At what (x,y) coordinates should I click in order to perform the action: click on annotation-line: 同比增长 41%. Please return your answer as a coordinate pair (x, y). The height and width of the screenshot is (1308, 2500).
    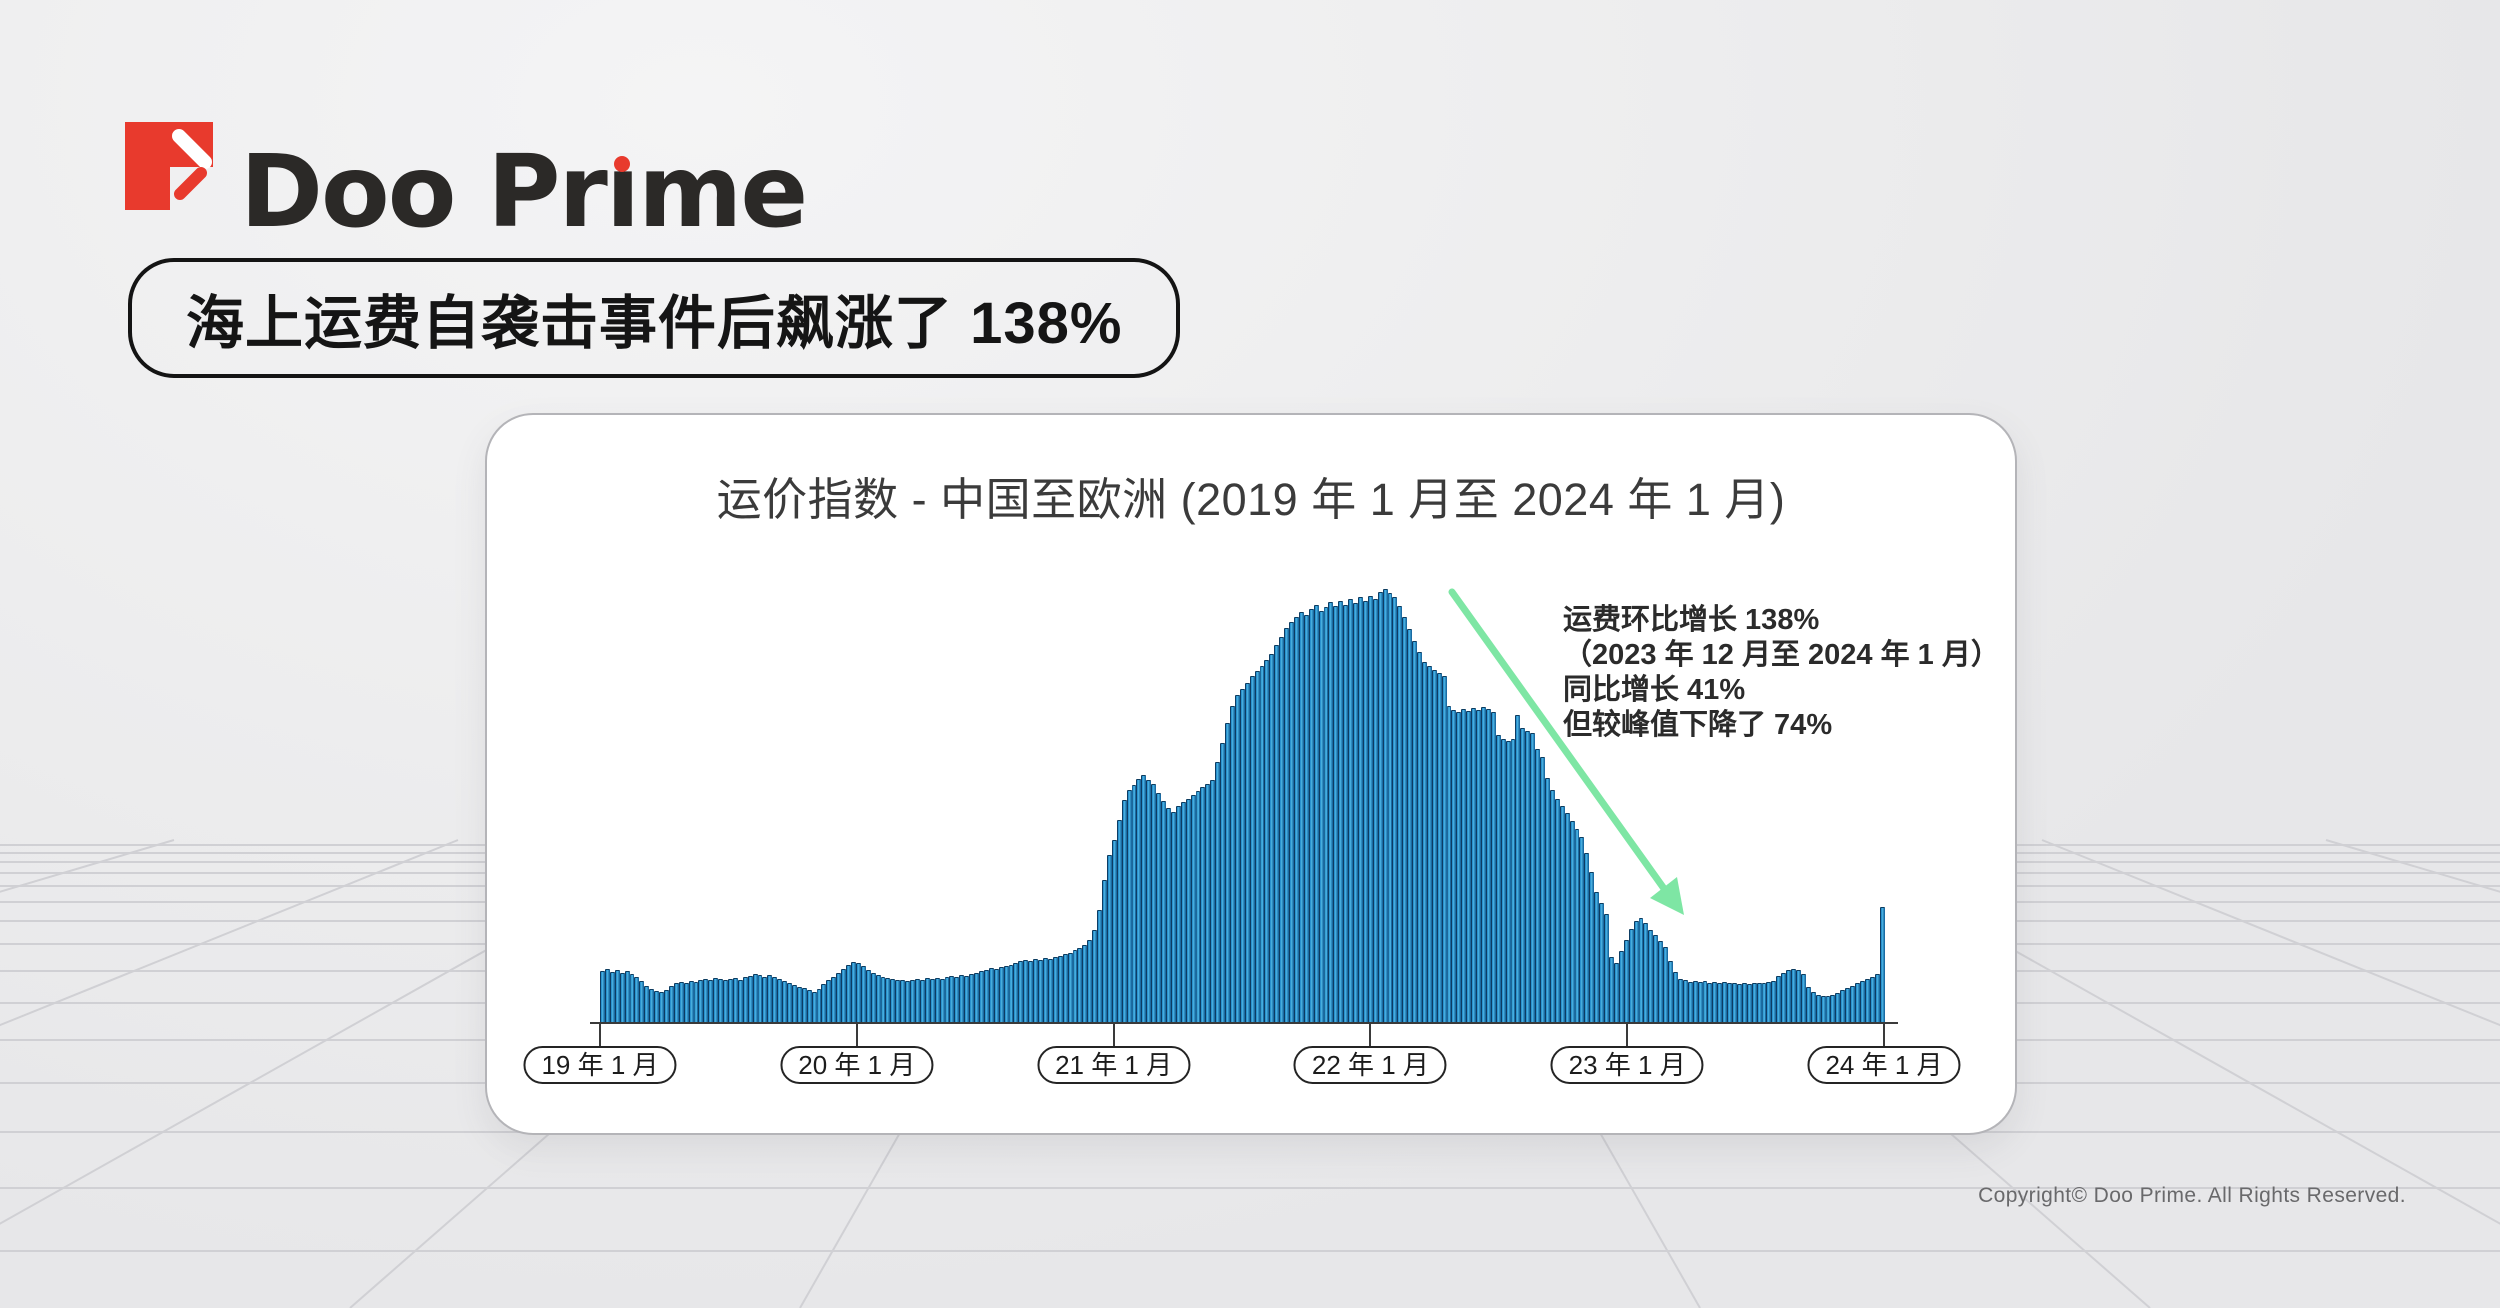
    Looking at the image, I should click on (1654, 690).